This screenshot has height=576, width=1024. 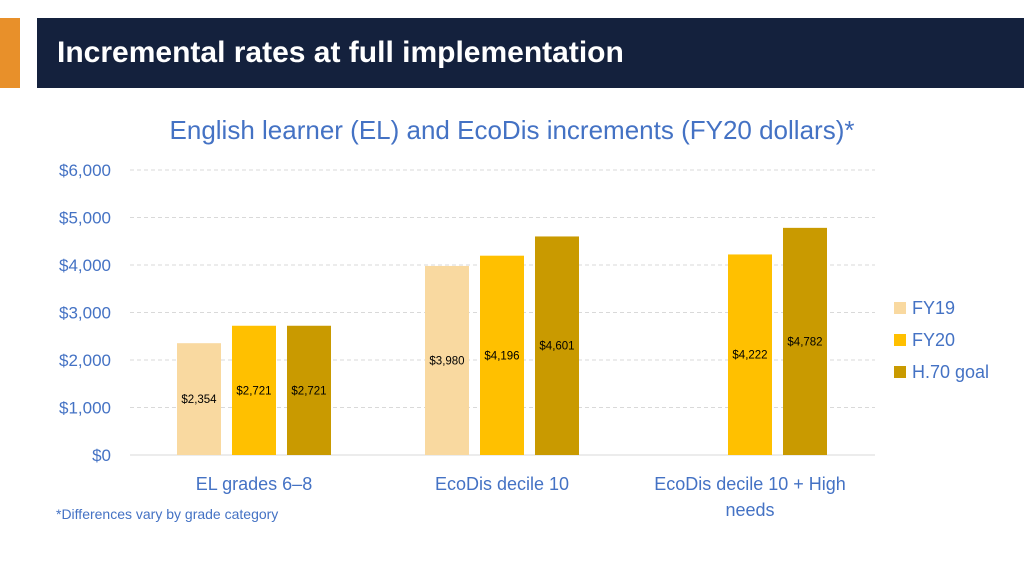 What do you see at coordinates (85, 218) in the screenshot?
I see `y-tick-label: $5,000` at bounding box center [85, 218].